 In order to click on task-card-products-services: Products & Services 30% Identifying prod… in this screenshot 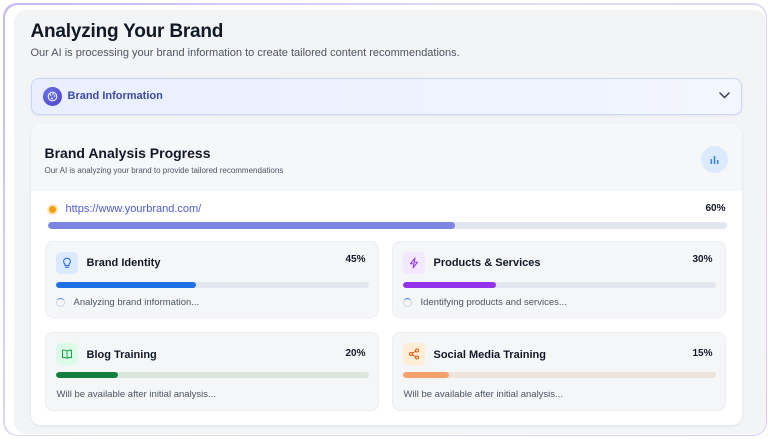, I will do `click(558, 279)`.